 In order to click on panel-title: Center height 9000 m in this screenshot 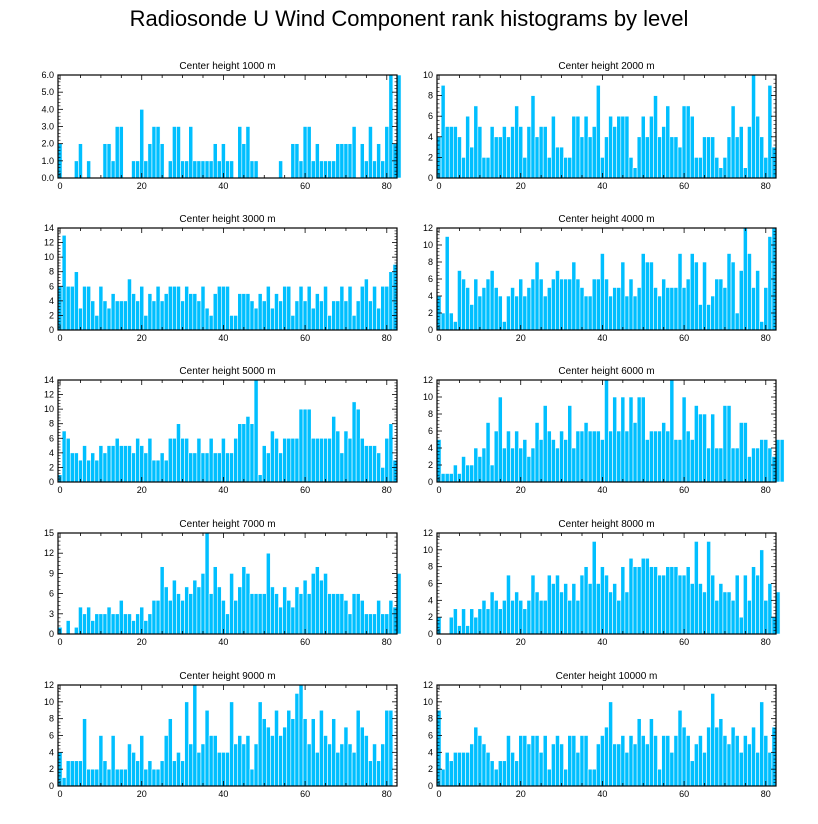, I will do `click(227, 676)`.